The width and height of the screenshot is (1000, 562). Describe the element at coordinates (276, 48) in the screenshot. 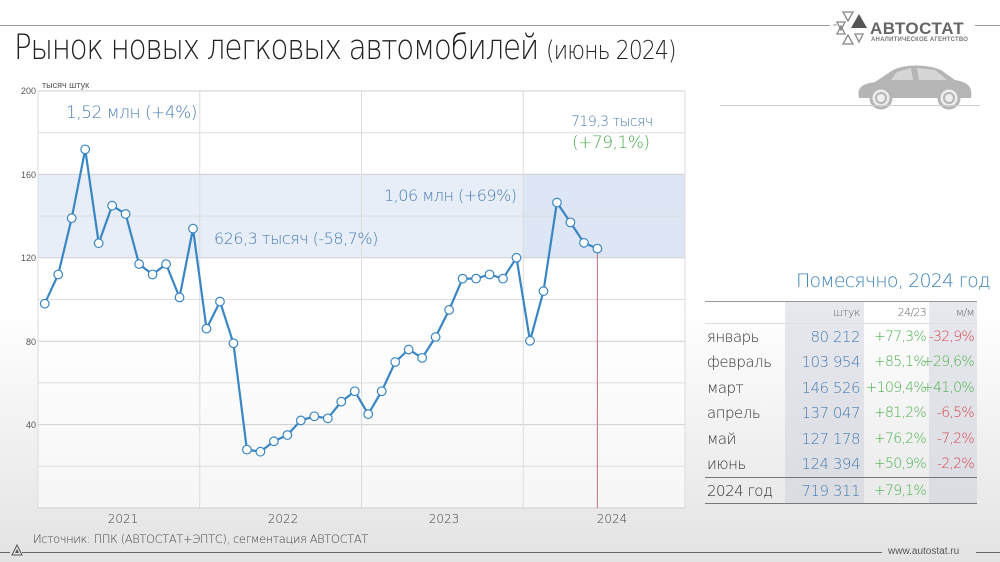

I see `title-main: Рынок новых легковых автомобилей` at that location.